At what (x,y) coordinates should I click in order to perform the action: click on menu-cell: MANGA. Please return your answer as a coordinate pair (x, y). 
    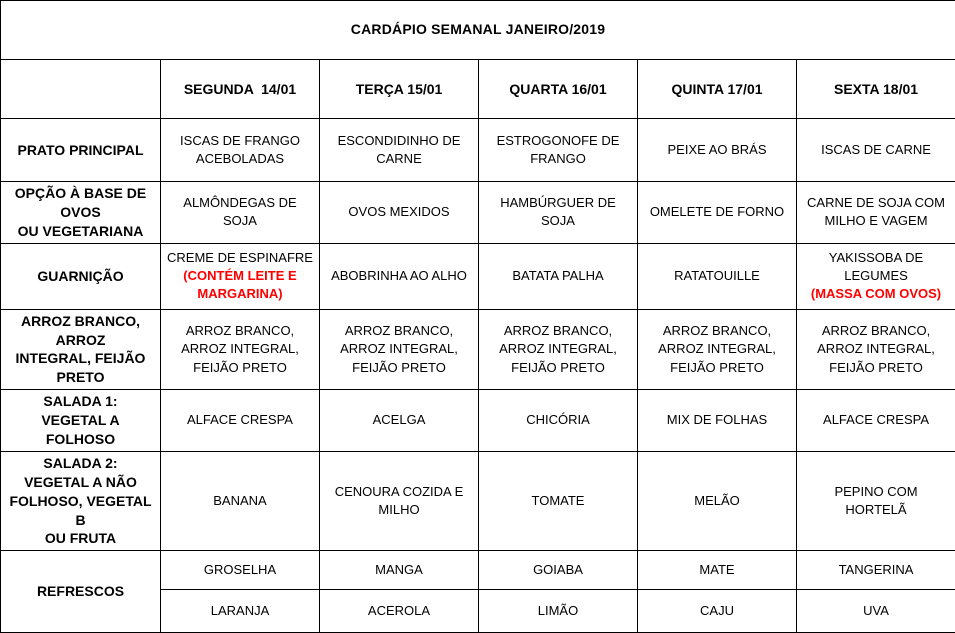
    Looking at the image, I should click on (399, 570).